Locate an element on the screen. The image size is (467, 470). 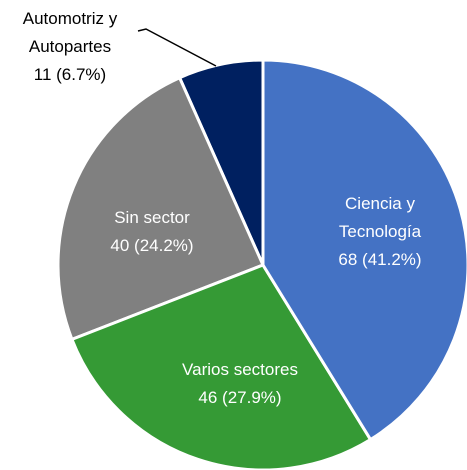
slice-label: Automotriz y Autopartes 11 (6.7%) is located at coordinates (70, 47).